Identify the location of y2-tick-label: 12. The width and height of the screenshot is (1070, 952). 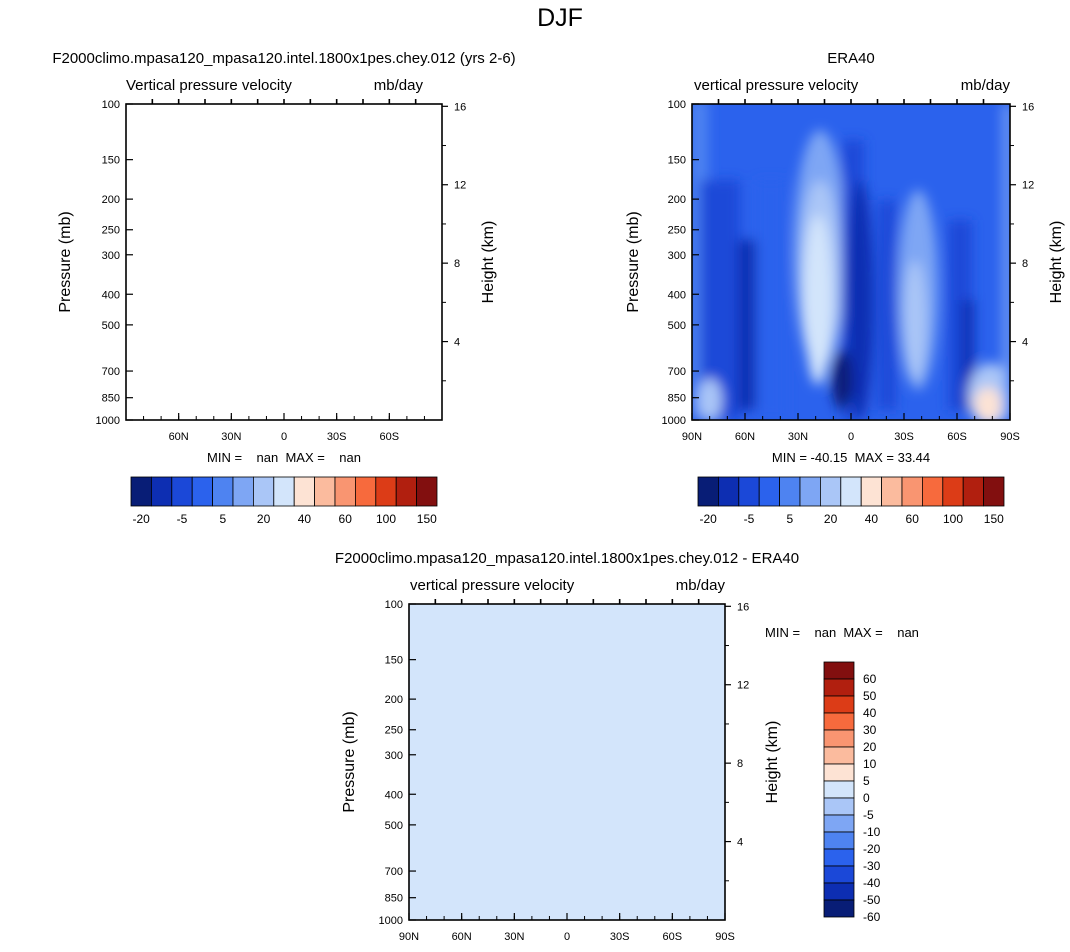
(743, 686).